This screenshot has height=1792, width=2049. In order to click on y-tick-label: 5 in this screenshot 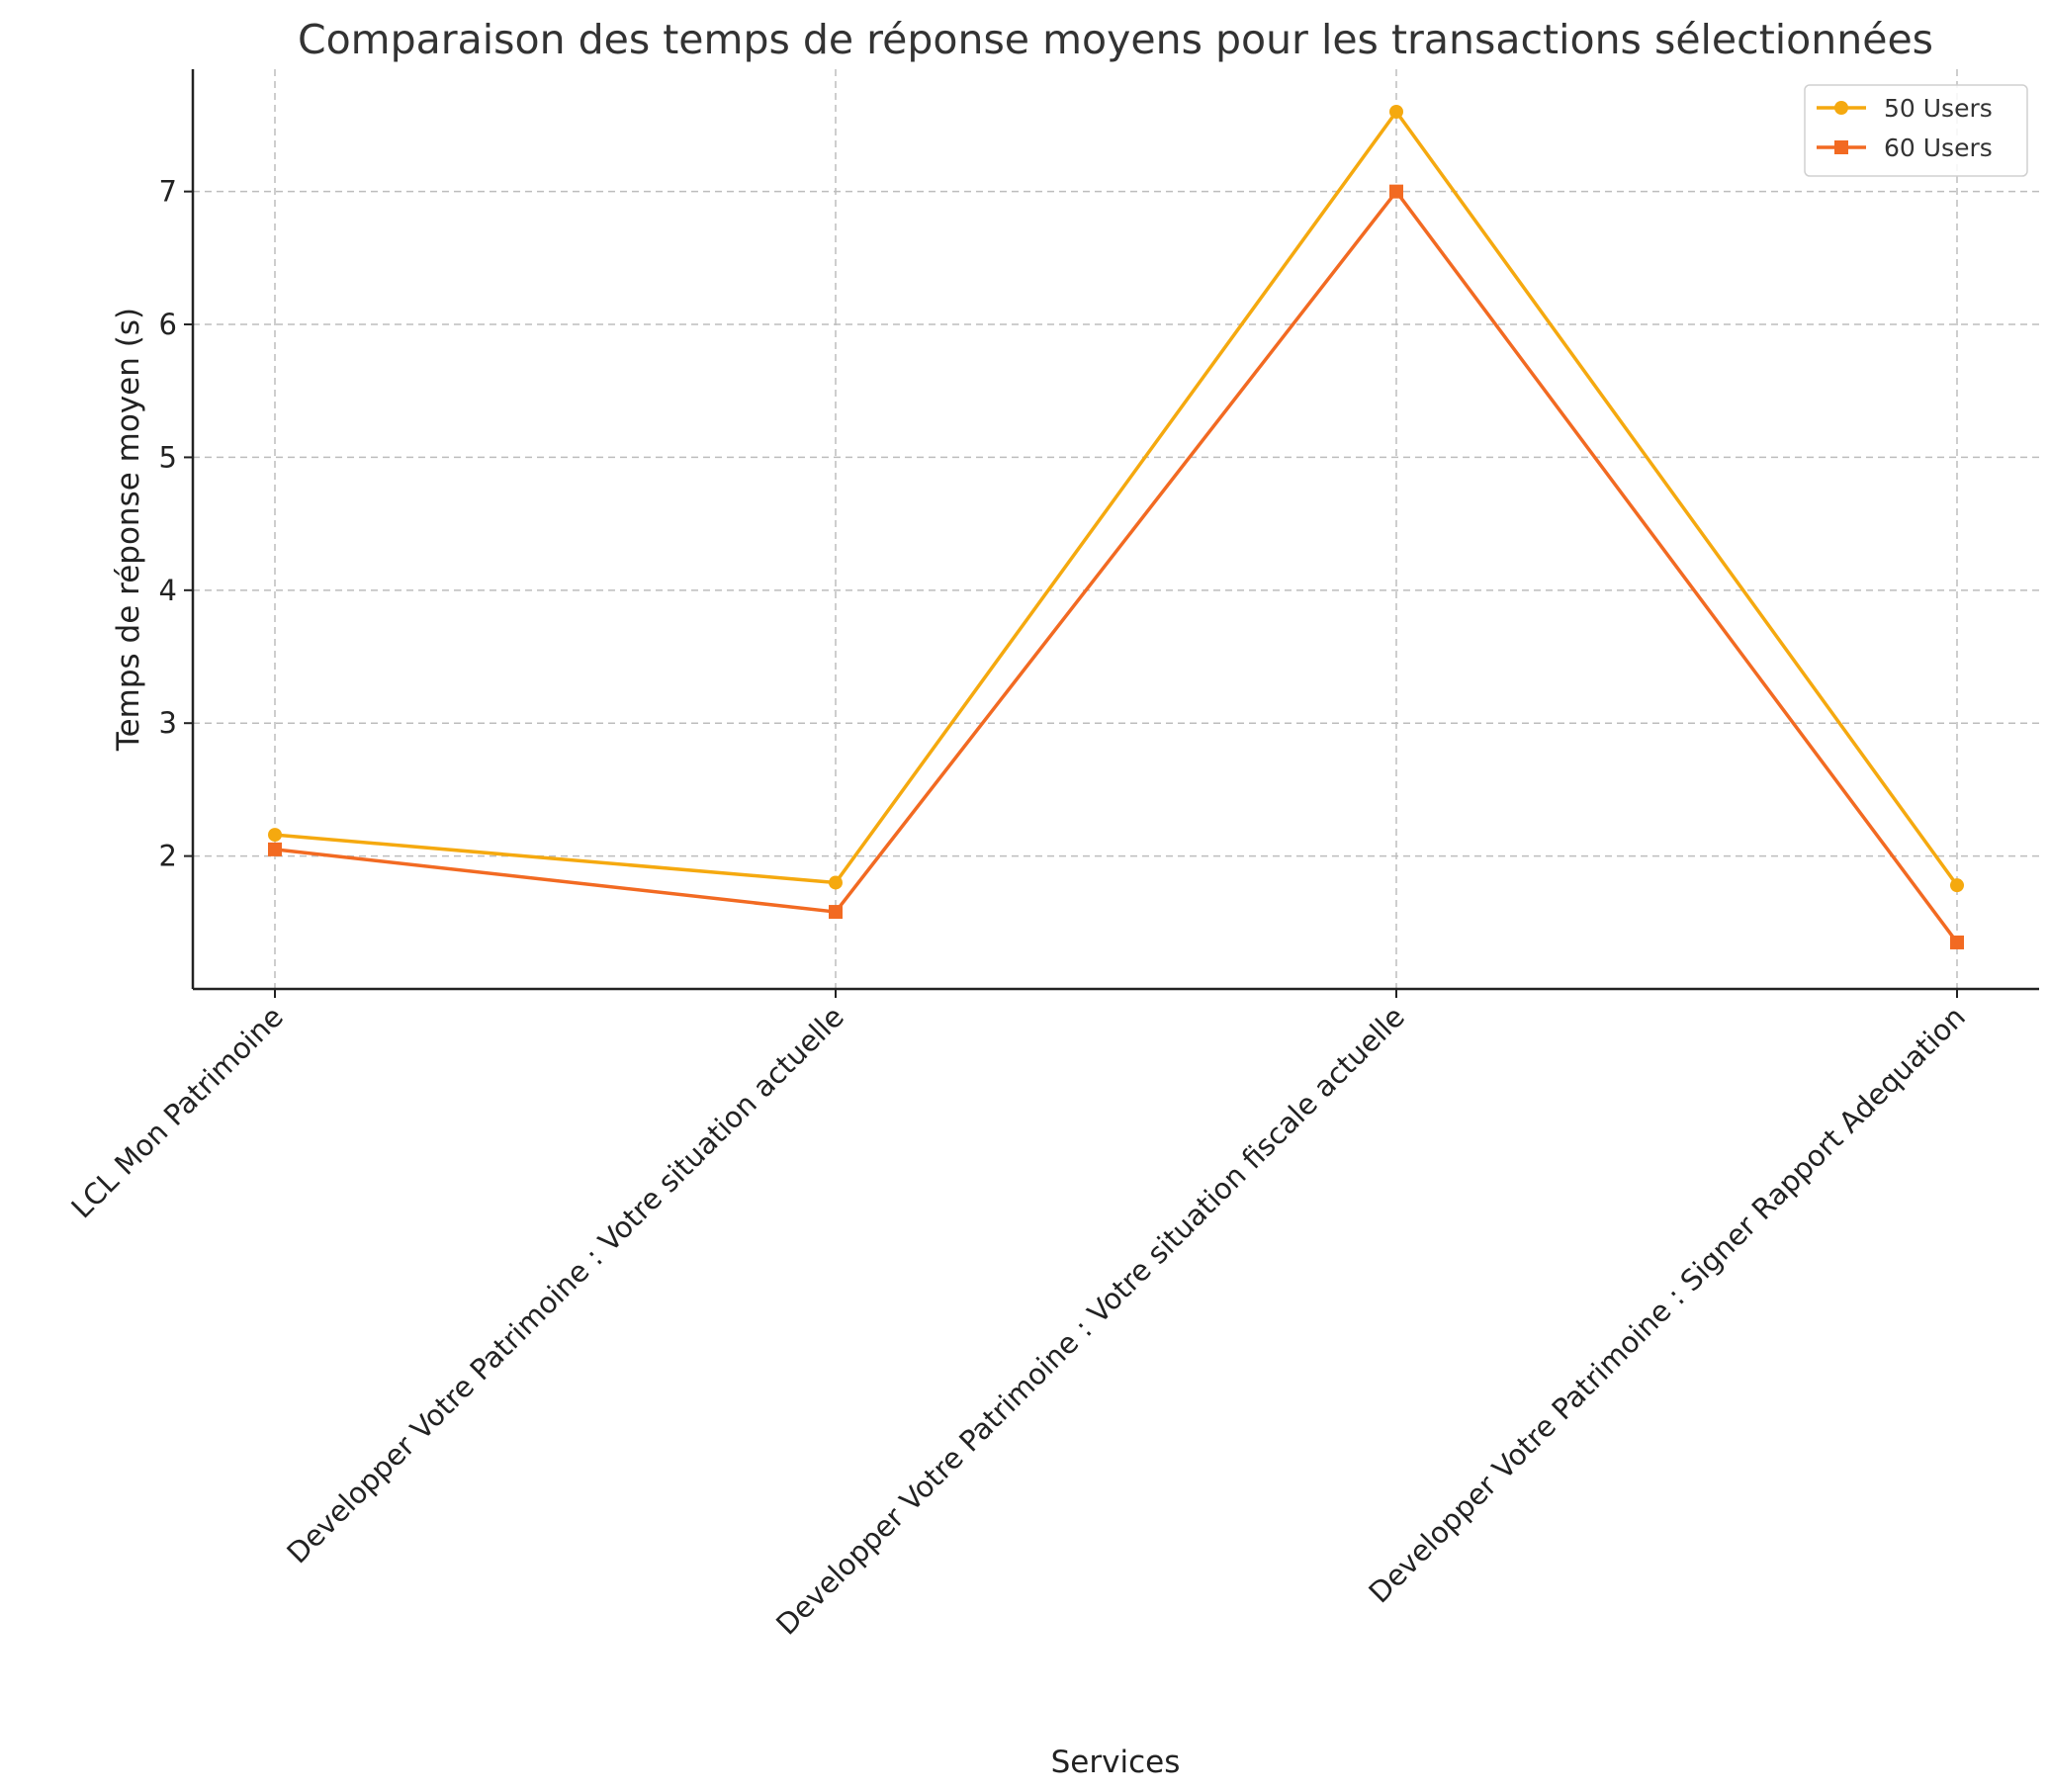, I will do `click(168, 457)`.